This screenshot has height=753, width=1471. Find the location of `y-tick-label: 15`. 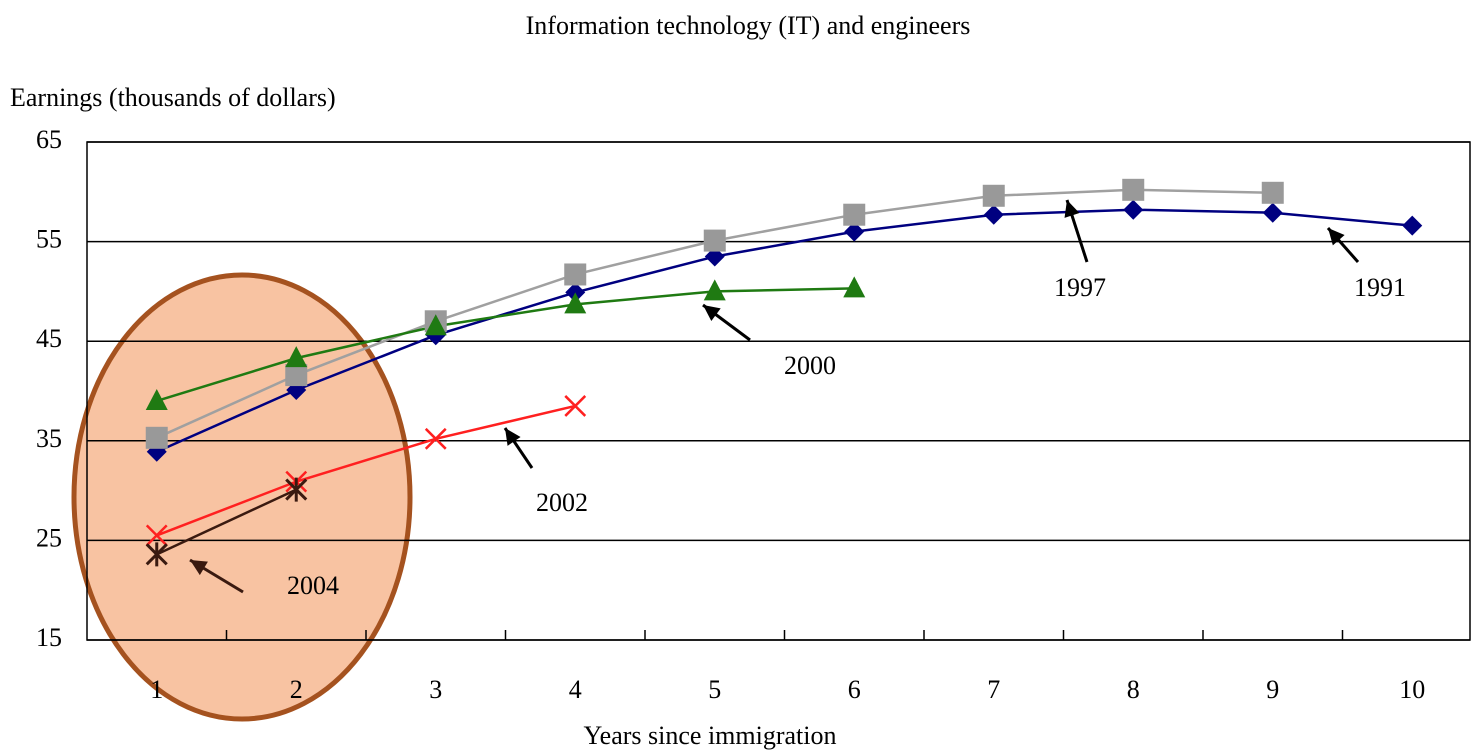

y-tick-label: 15 is located at coordinates (49, 637).